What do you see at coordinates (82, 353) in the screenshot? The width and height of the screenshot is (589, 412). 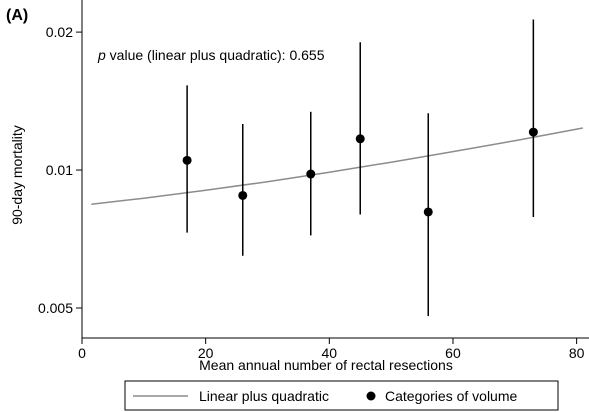 I see `x-tick-label: 0` at bounding box center [82, 353].